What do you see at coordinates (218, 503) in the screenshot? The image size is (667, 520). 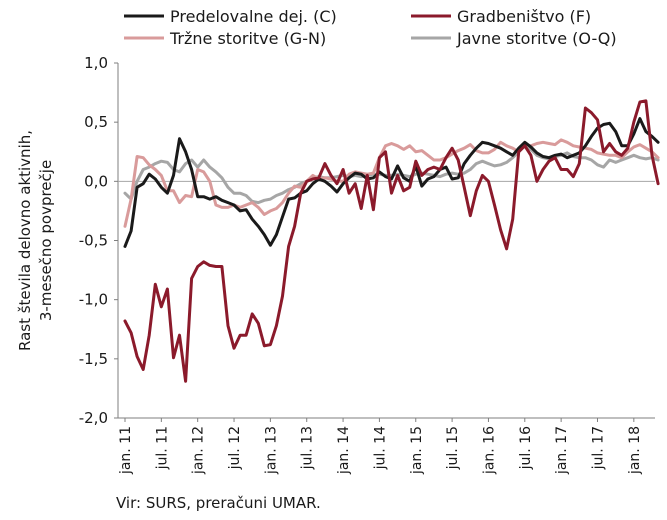 I see `source-note: Vir: SURS, preračuni UMAR.` at bounding box center [218, 503].